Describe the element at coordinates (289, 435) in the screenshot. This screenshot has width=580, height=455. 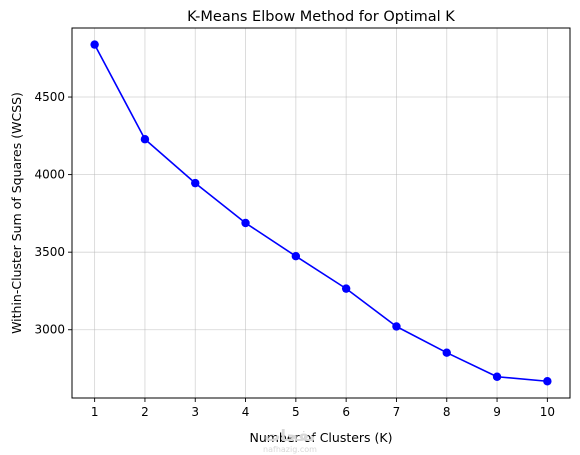
I see `watermark-logo: نفحات` at that location.